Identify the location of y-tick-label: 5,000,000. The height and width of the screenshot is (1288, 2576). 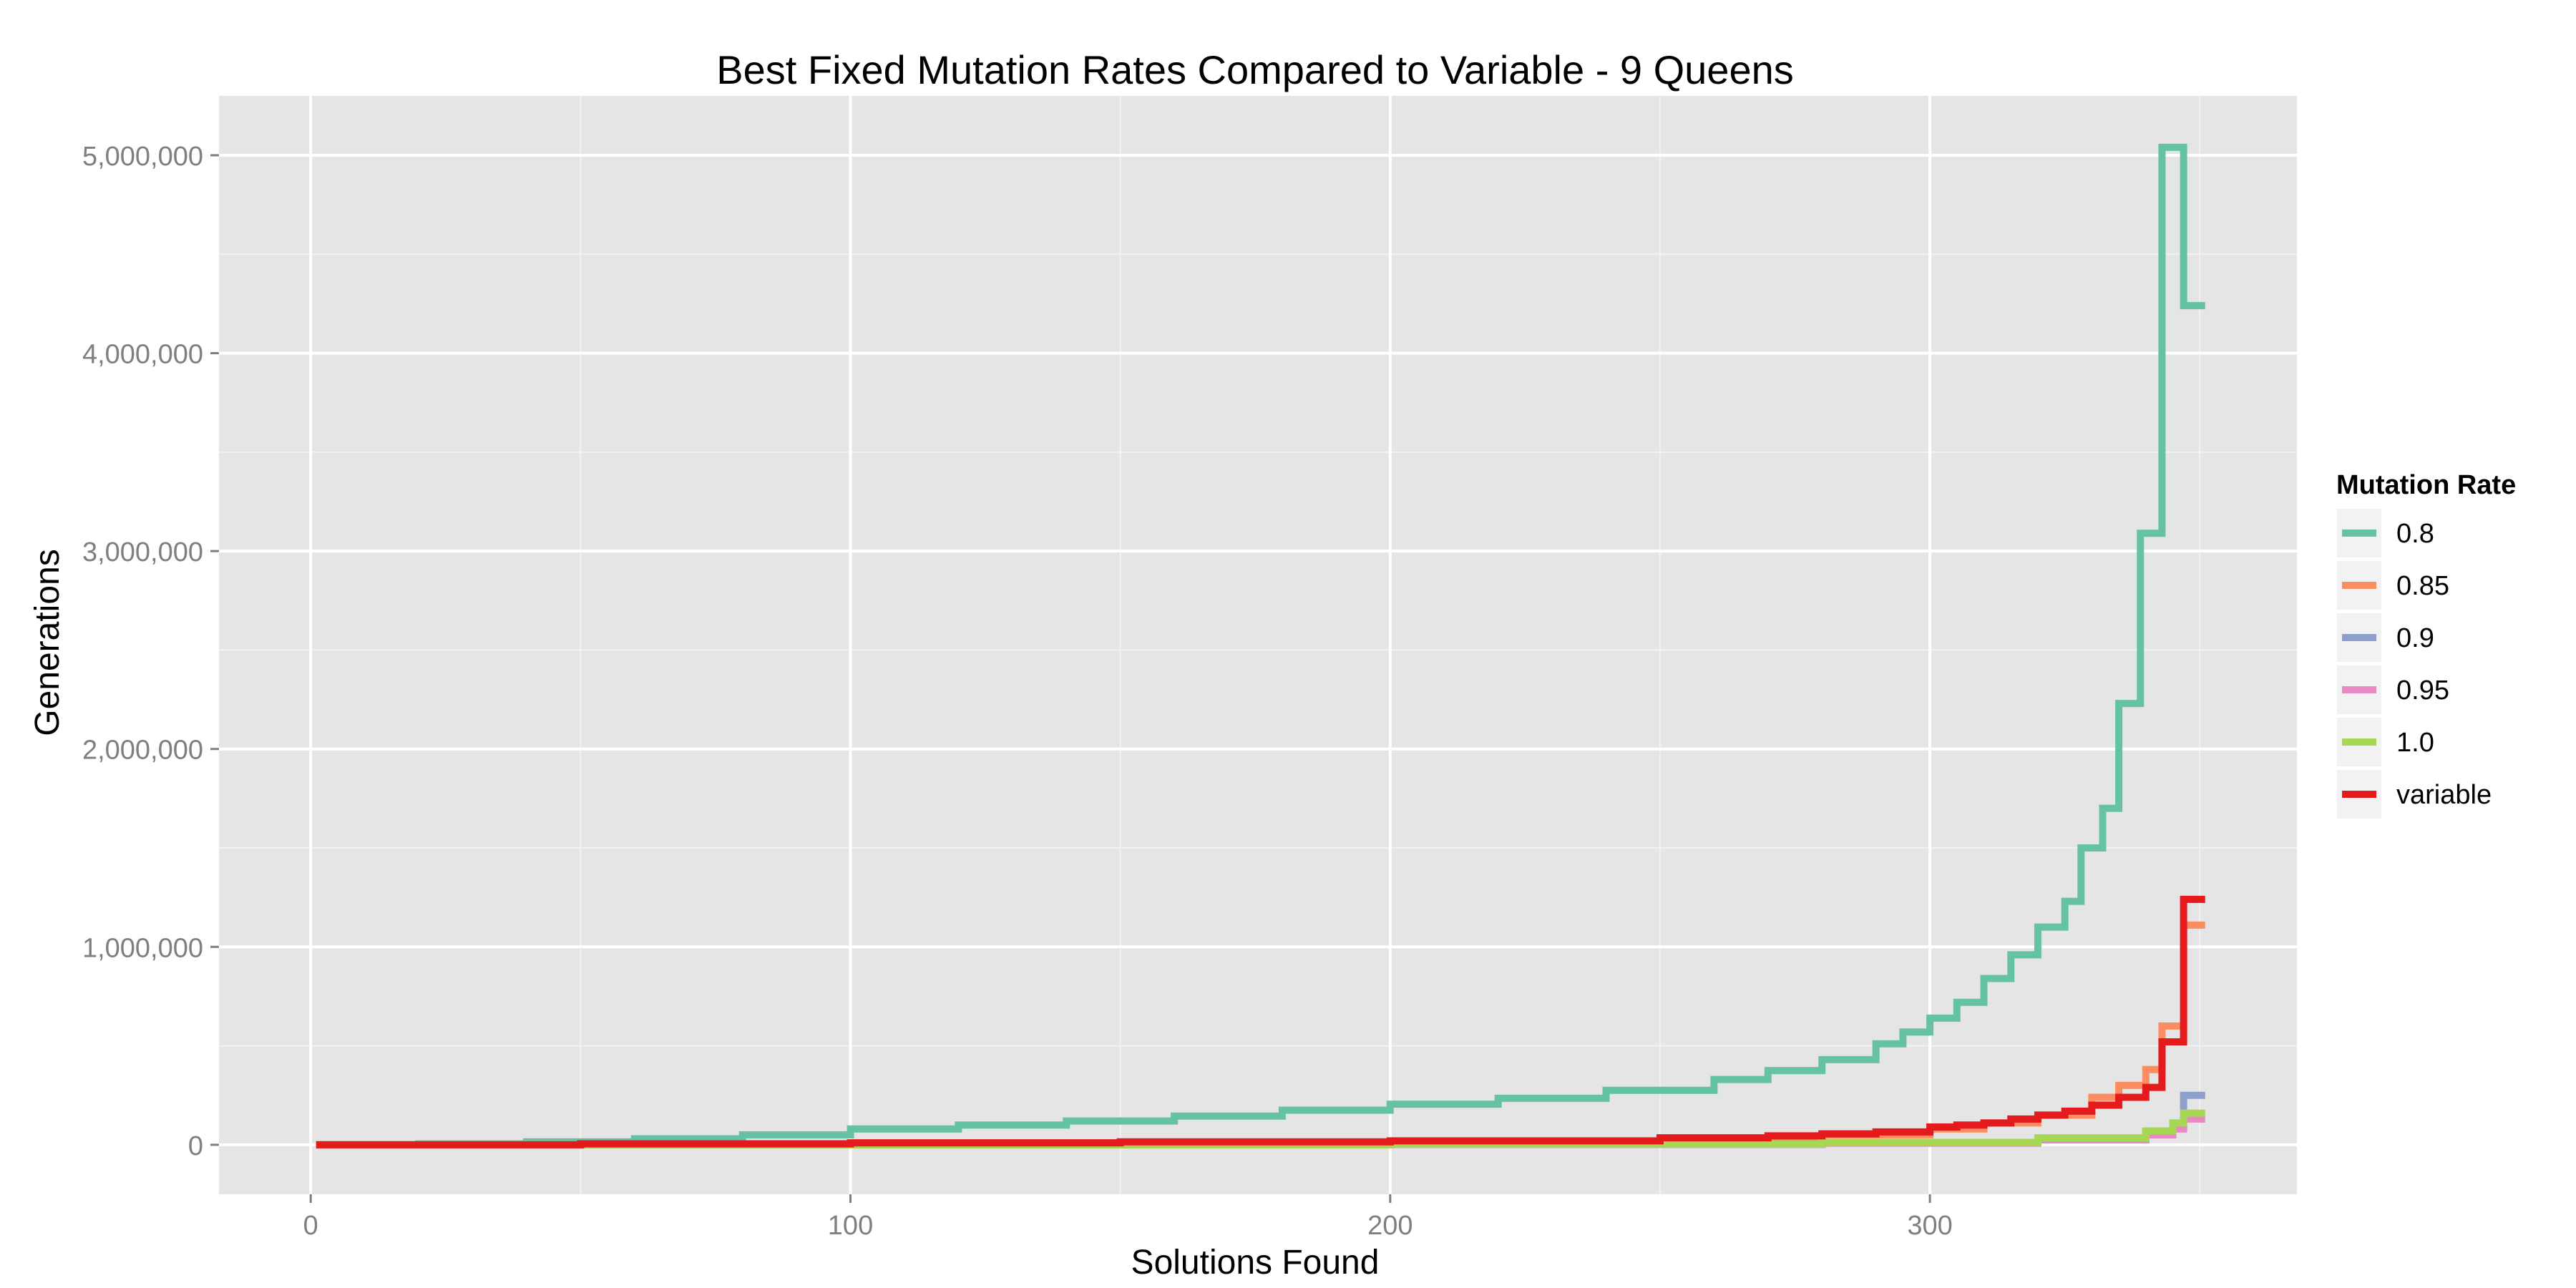
(142, 157).